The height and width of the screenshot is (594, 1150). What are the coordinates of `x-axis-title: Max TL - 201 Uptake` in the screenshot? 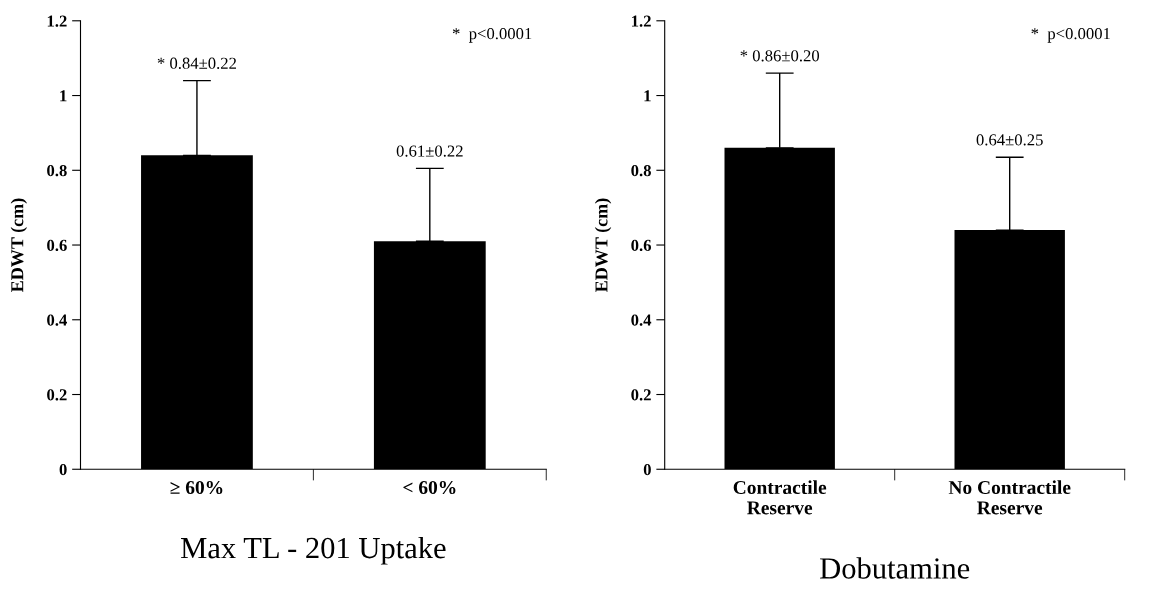 It's located at (313, 550).